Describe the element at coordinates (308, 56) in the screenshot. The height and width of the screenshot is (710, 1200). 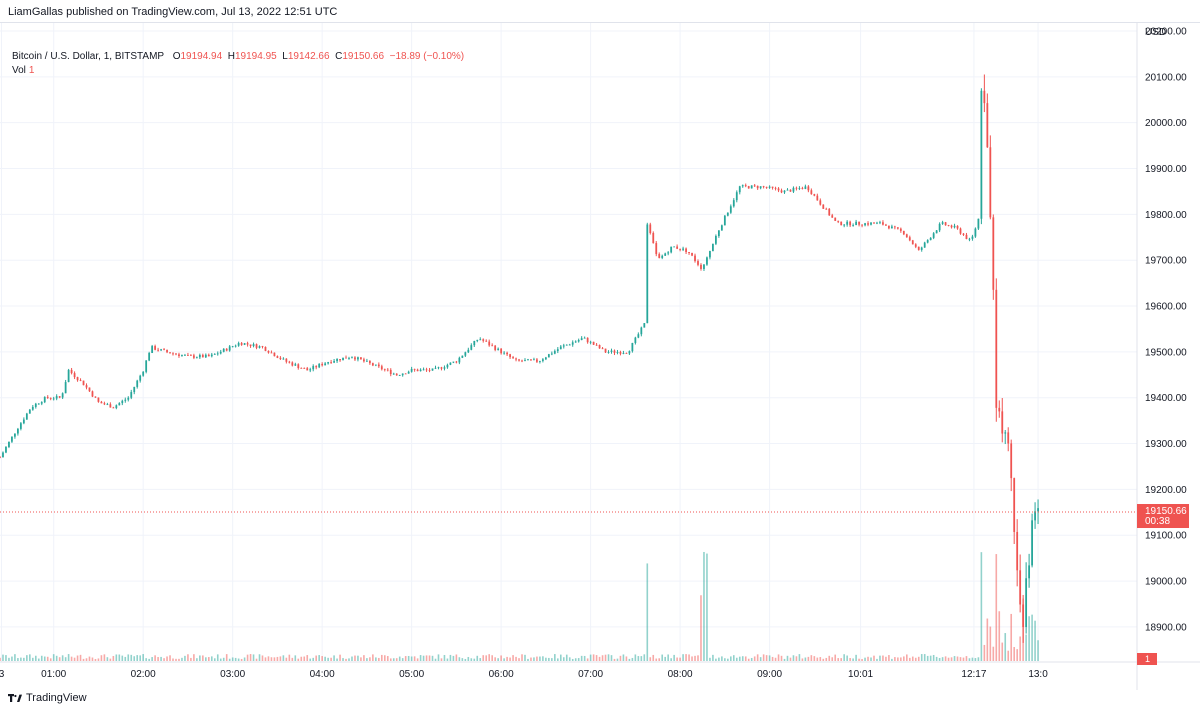
I see `low-value: 19142.66` at that location.